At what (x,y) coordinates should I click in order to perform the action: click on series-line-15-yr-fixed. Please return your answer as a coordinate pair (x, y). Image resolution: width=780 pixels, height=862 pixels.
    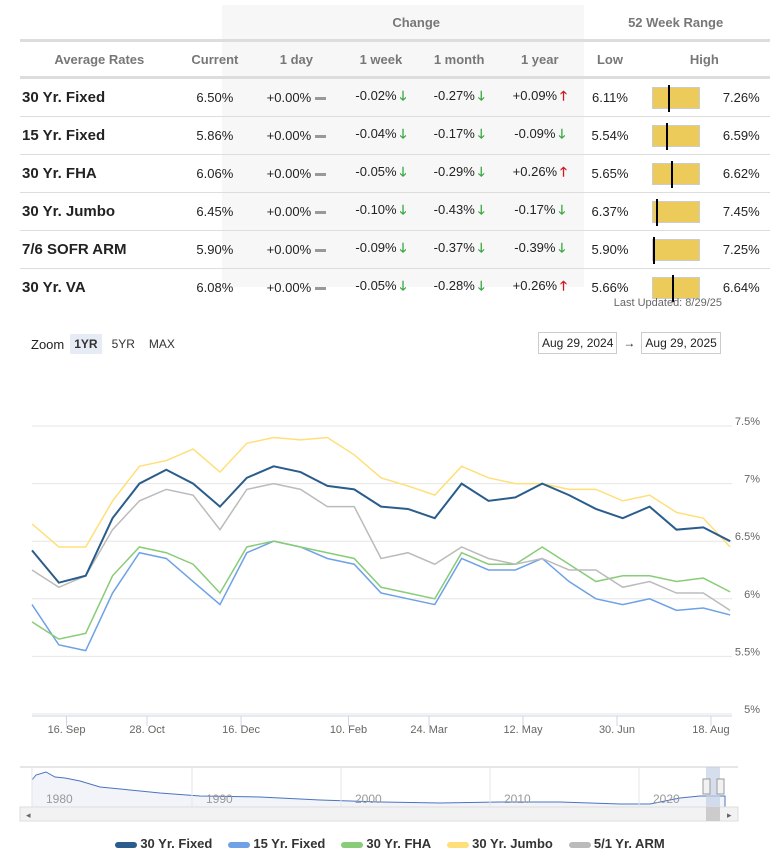
    Looking at the image, I should click on (381, 596).